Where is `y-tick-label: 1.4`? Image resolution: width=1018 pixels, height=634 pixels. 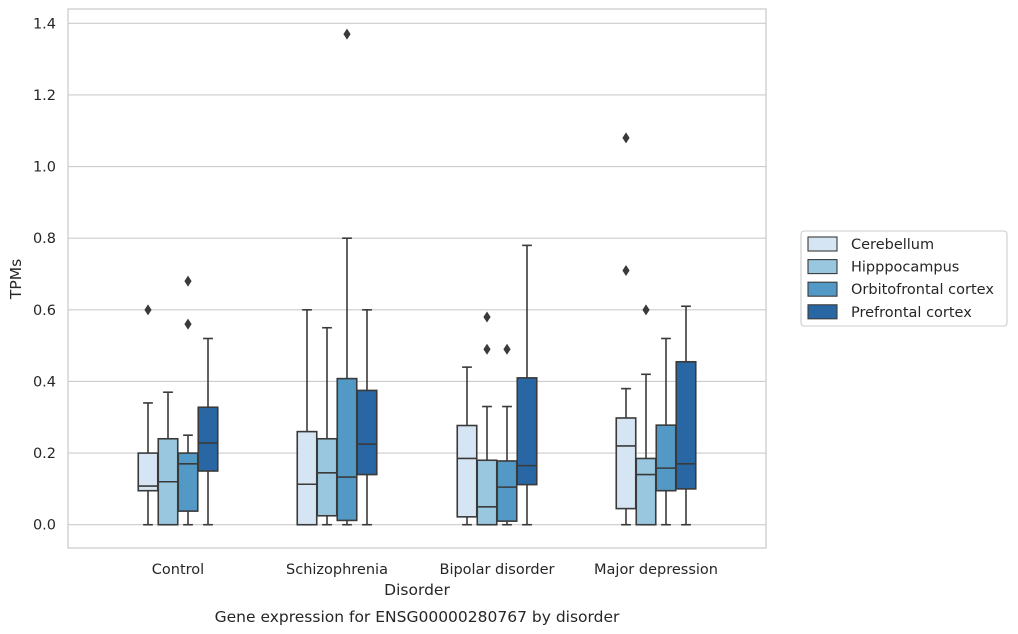 y-tick-label: 1.4 is located at coordinates (44, 24).